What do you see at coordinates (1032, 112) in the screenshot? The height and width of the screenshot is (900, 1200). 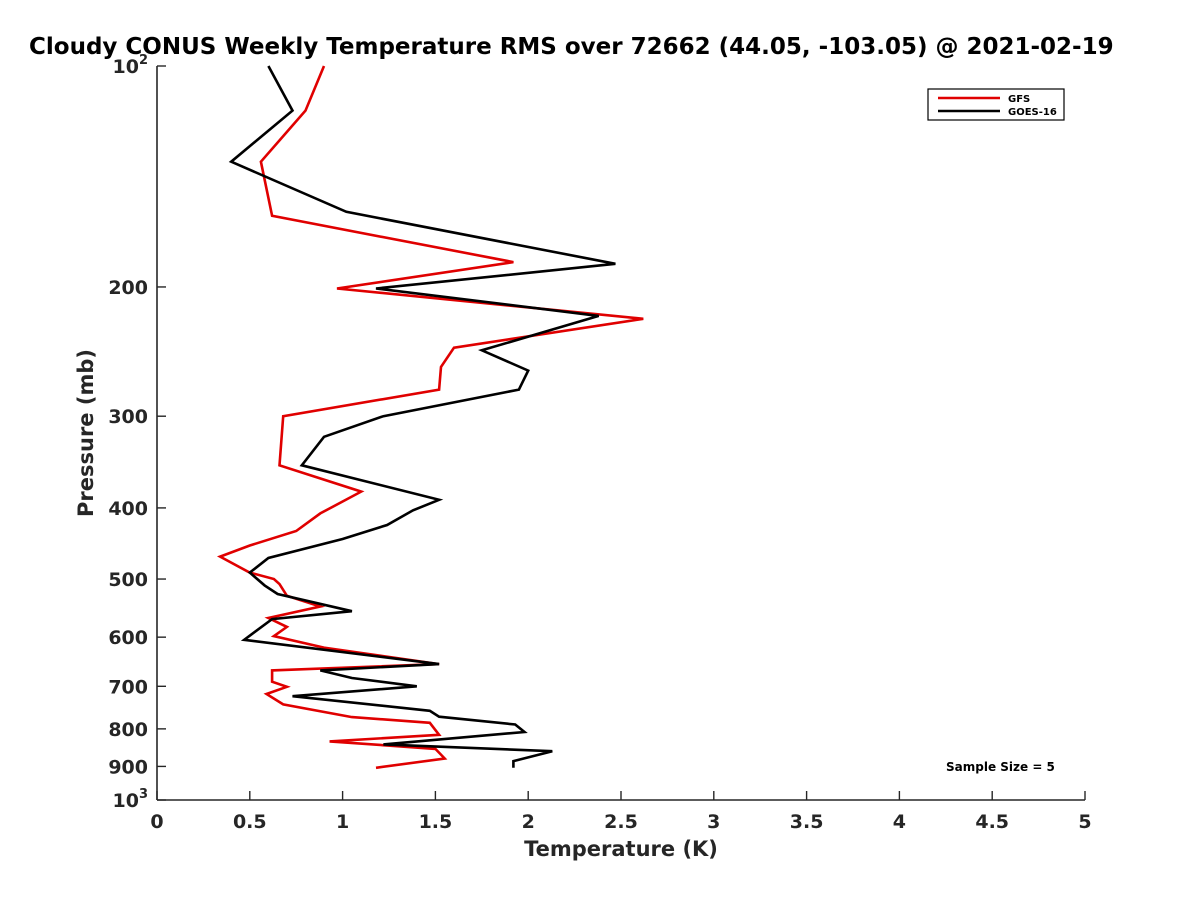 I see `legend-label: GOES-16` at bounding box center [1032, 112].